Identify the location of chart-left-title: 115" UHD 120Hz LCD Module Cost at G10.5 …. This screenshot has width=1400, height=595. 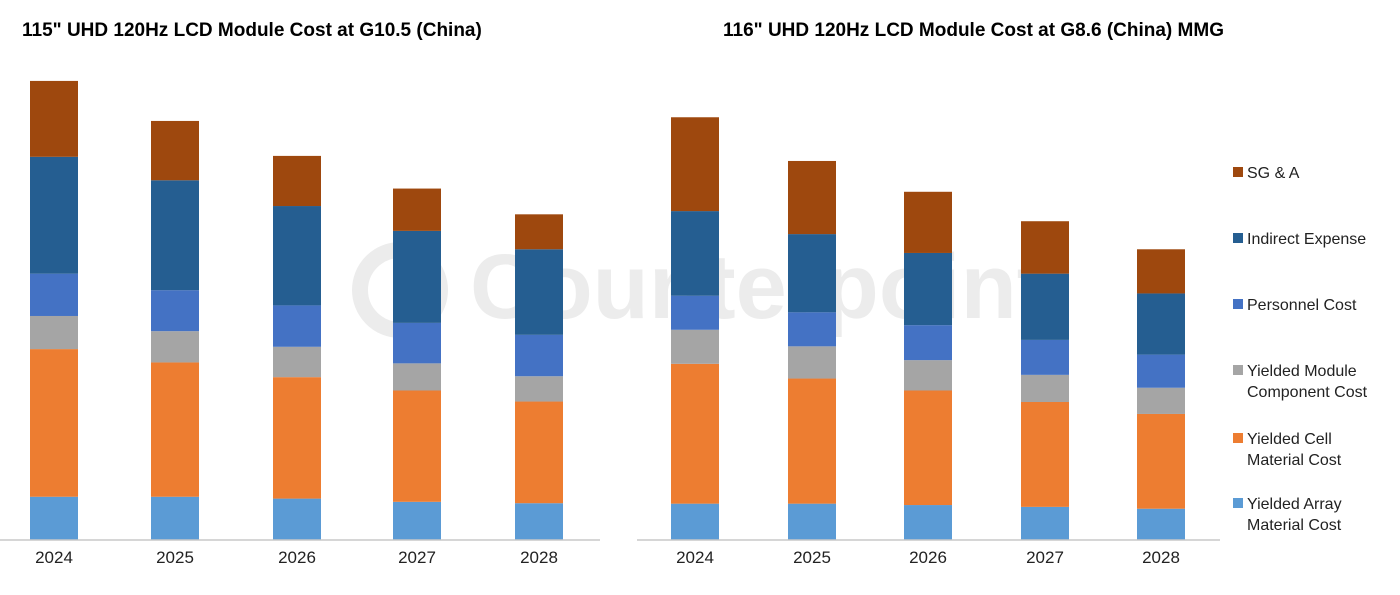
(252, 30).